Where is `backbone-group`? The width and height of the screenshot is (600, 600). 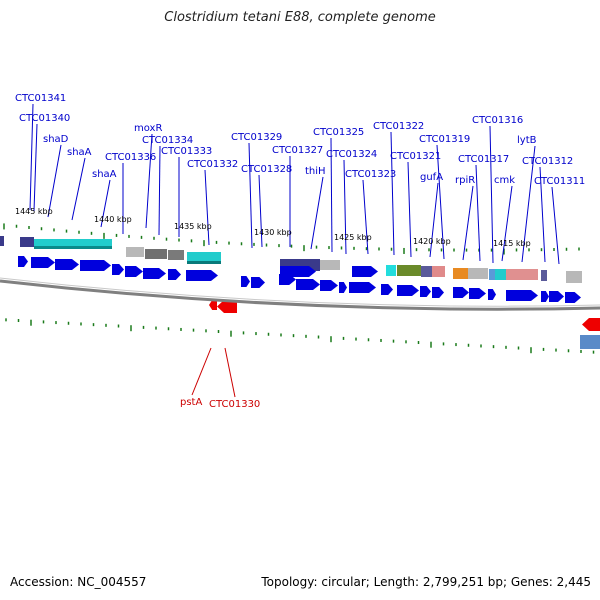 backbone-group is located at coordinates (300, 294).